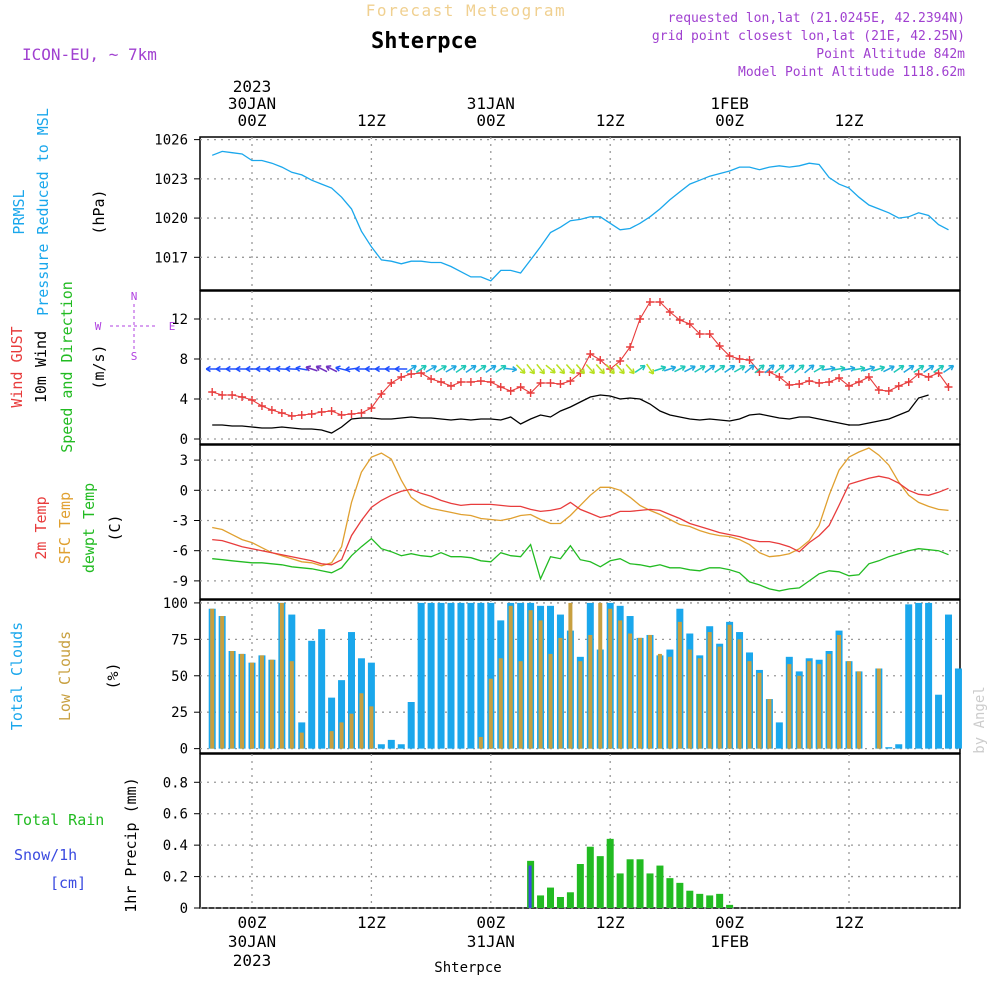 Image resolution: width=1000 pixels, height=1004 pixels. I want to click on pressure-ytick-label: 1020, so click(171, 219).